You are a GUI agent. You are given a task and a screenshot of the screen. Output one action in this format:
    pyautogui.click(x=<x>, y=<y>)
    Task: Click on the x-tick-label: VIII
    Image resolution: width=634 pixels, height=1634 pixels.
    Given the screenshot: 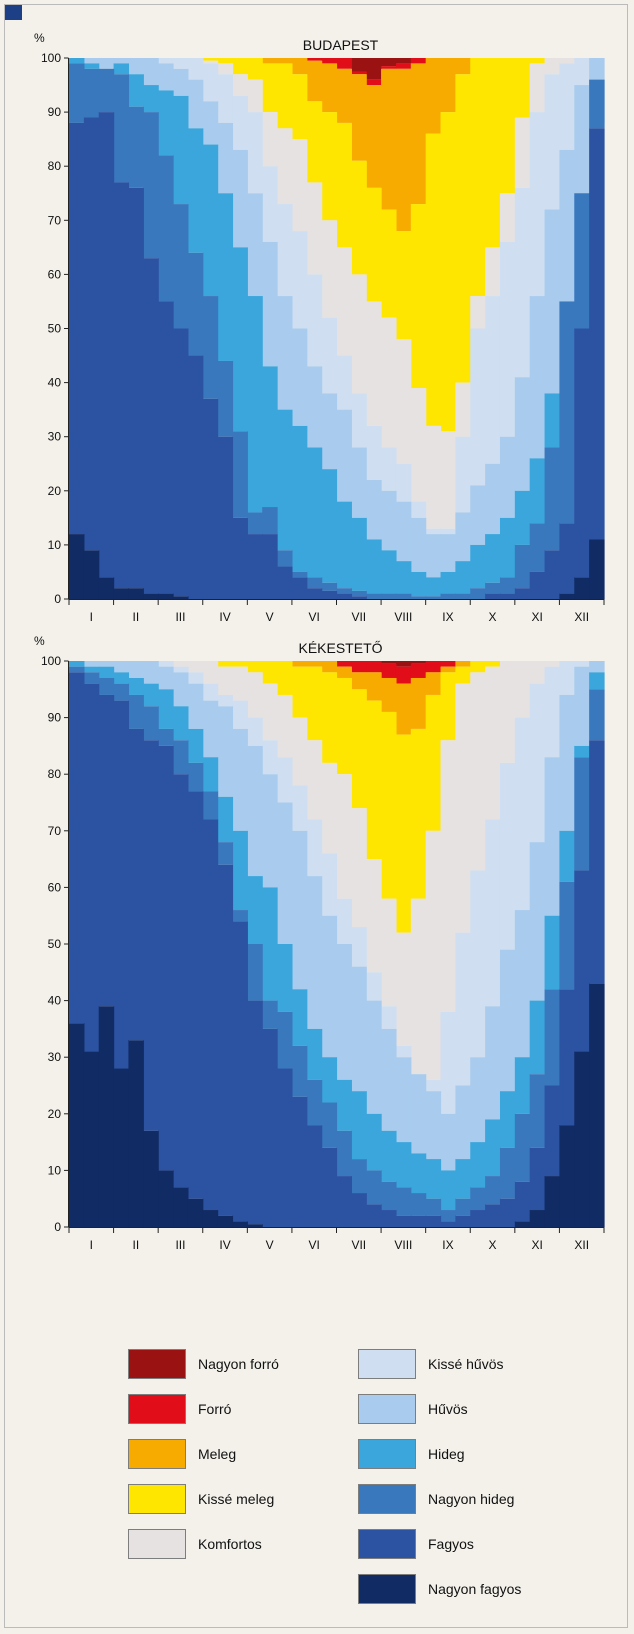 What is the action you would take?
    pyautogui.click(x=403, y=617)
    